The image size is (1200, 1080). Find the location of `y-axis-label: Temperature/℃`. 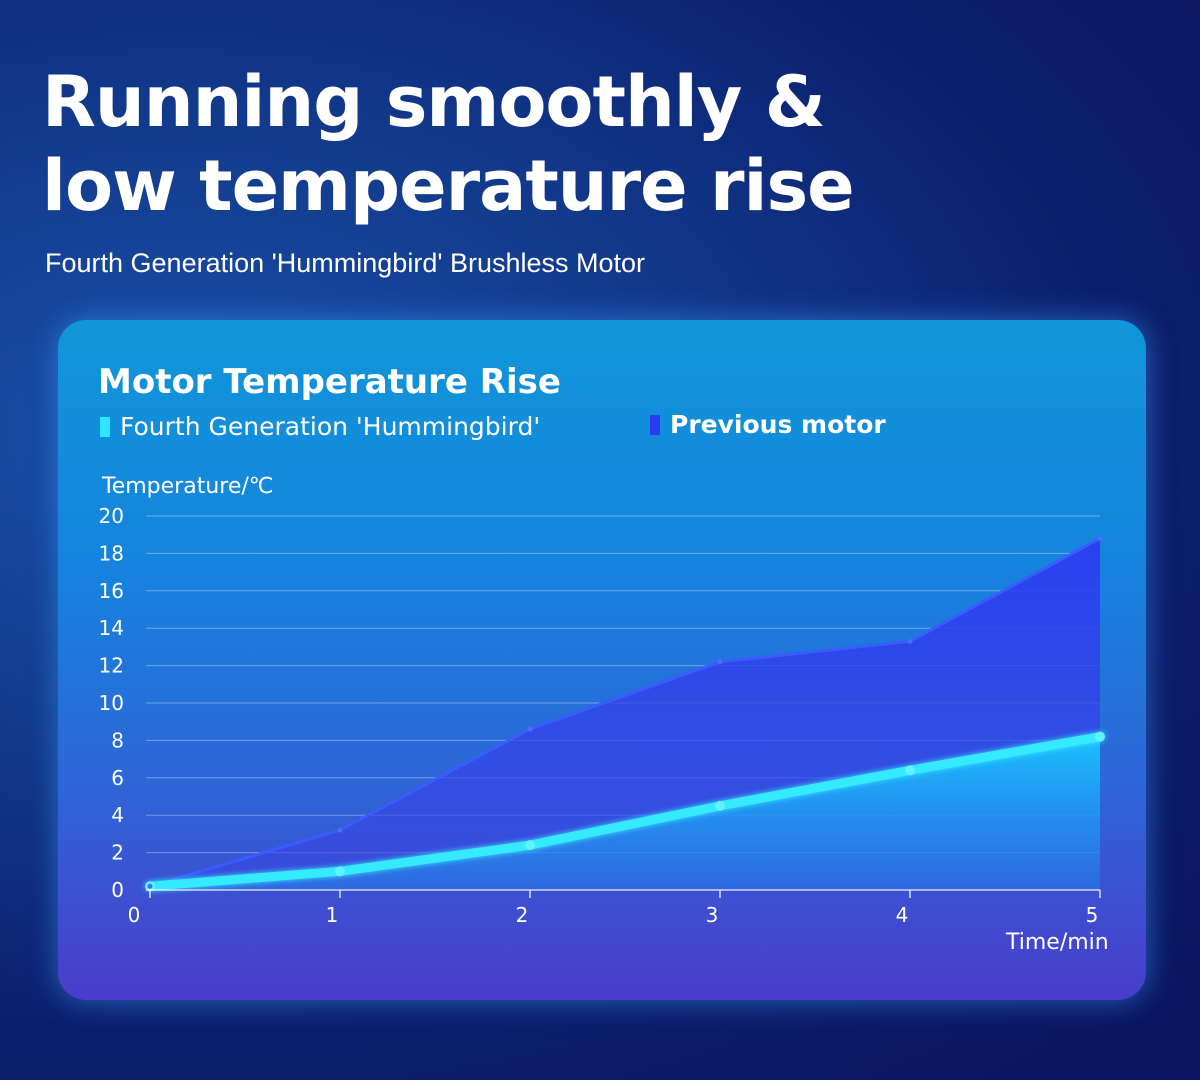

y-axis-label: Temperature/℃ is located at coordinates (188, 486).